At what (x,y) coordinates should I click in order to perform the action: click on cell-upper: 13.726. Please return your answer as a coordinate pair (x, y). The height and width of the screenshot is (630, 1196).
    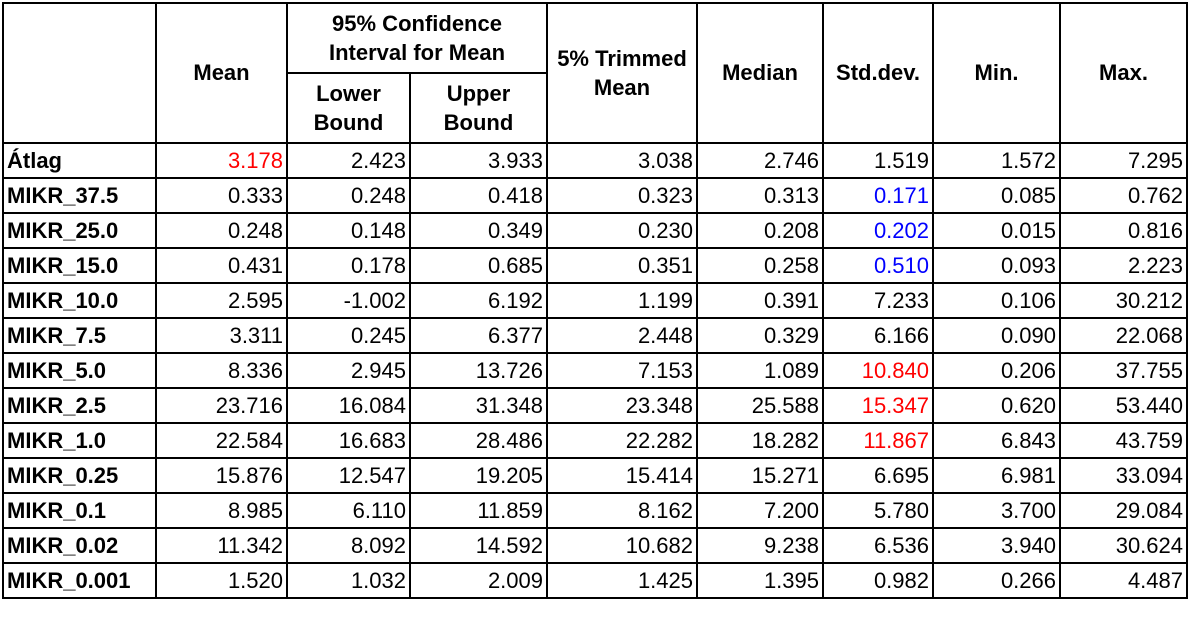
    Looking at the image, I should click on (478, 370).